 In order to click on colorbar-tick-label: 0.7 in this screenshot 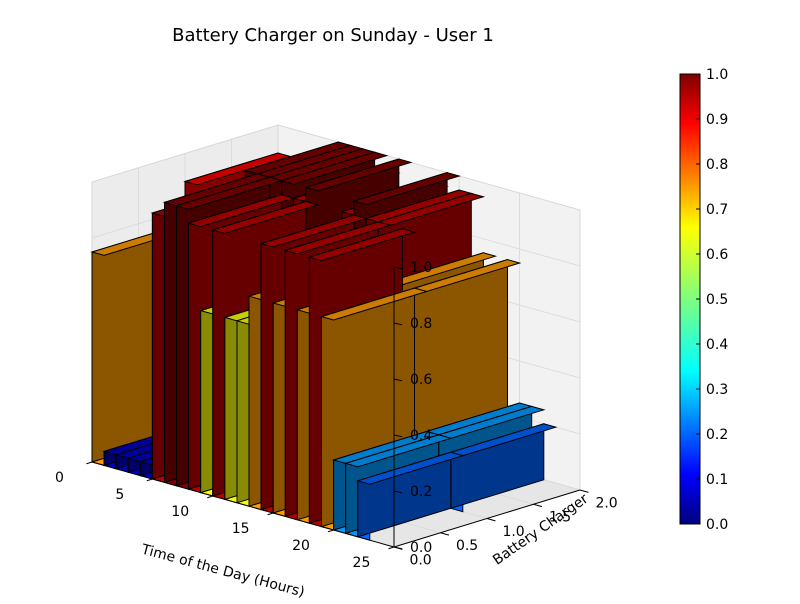, I will do `click(717, 210)`.